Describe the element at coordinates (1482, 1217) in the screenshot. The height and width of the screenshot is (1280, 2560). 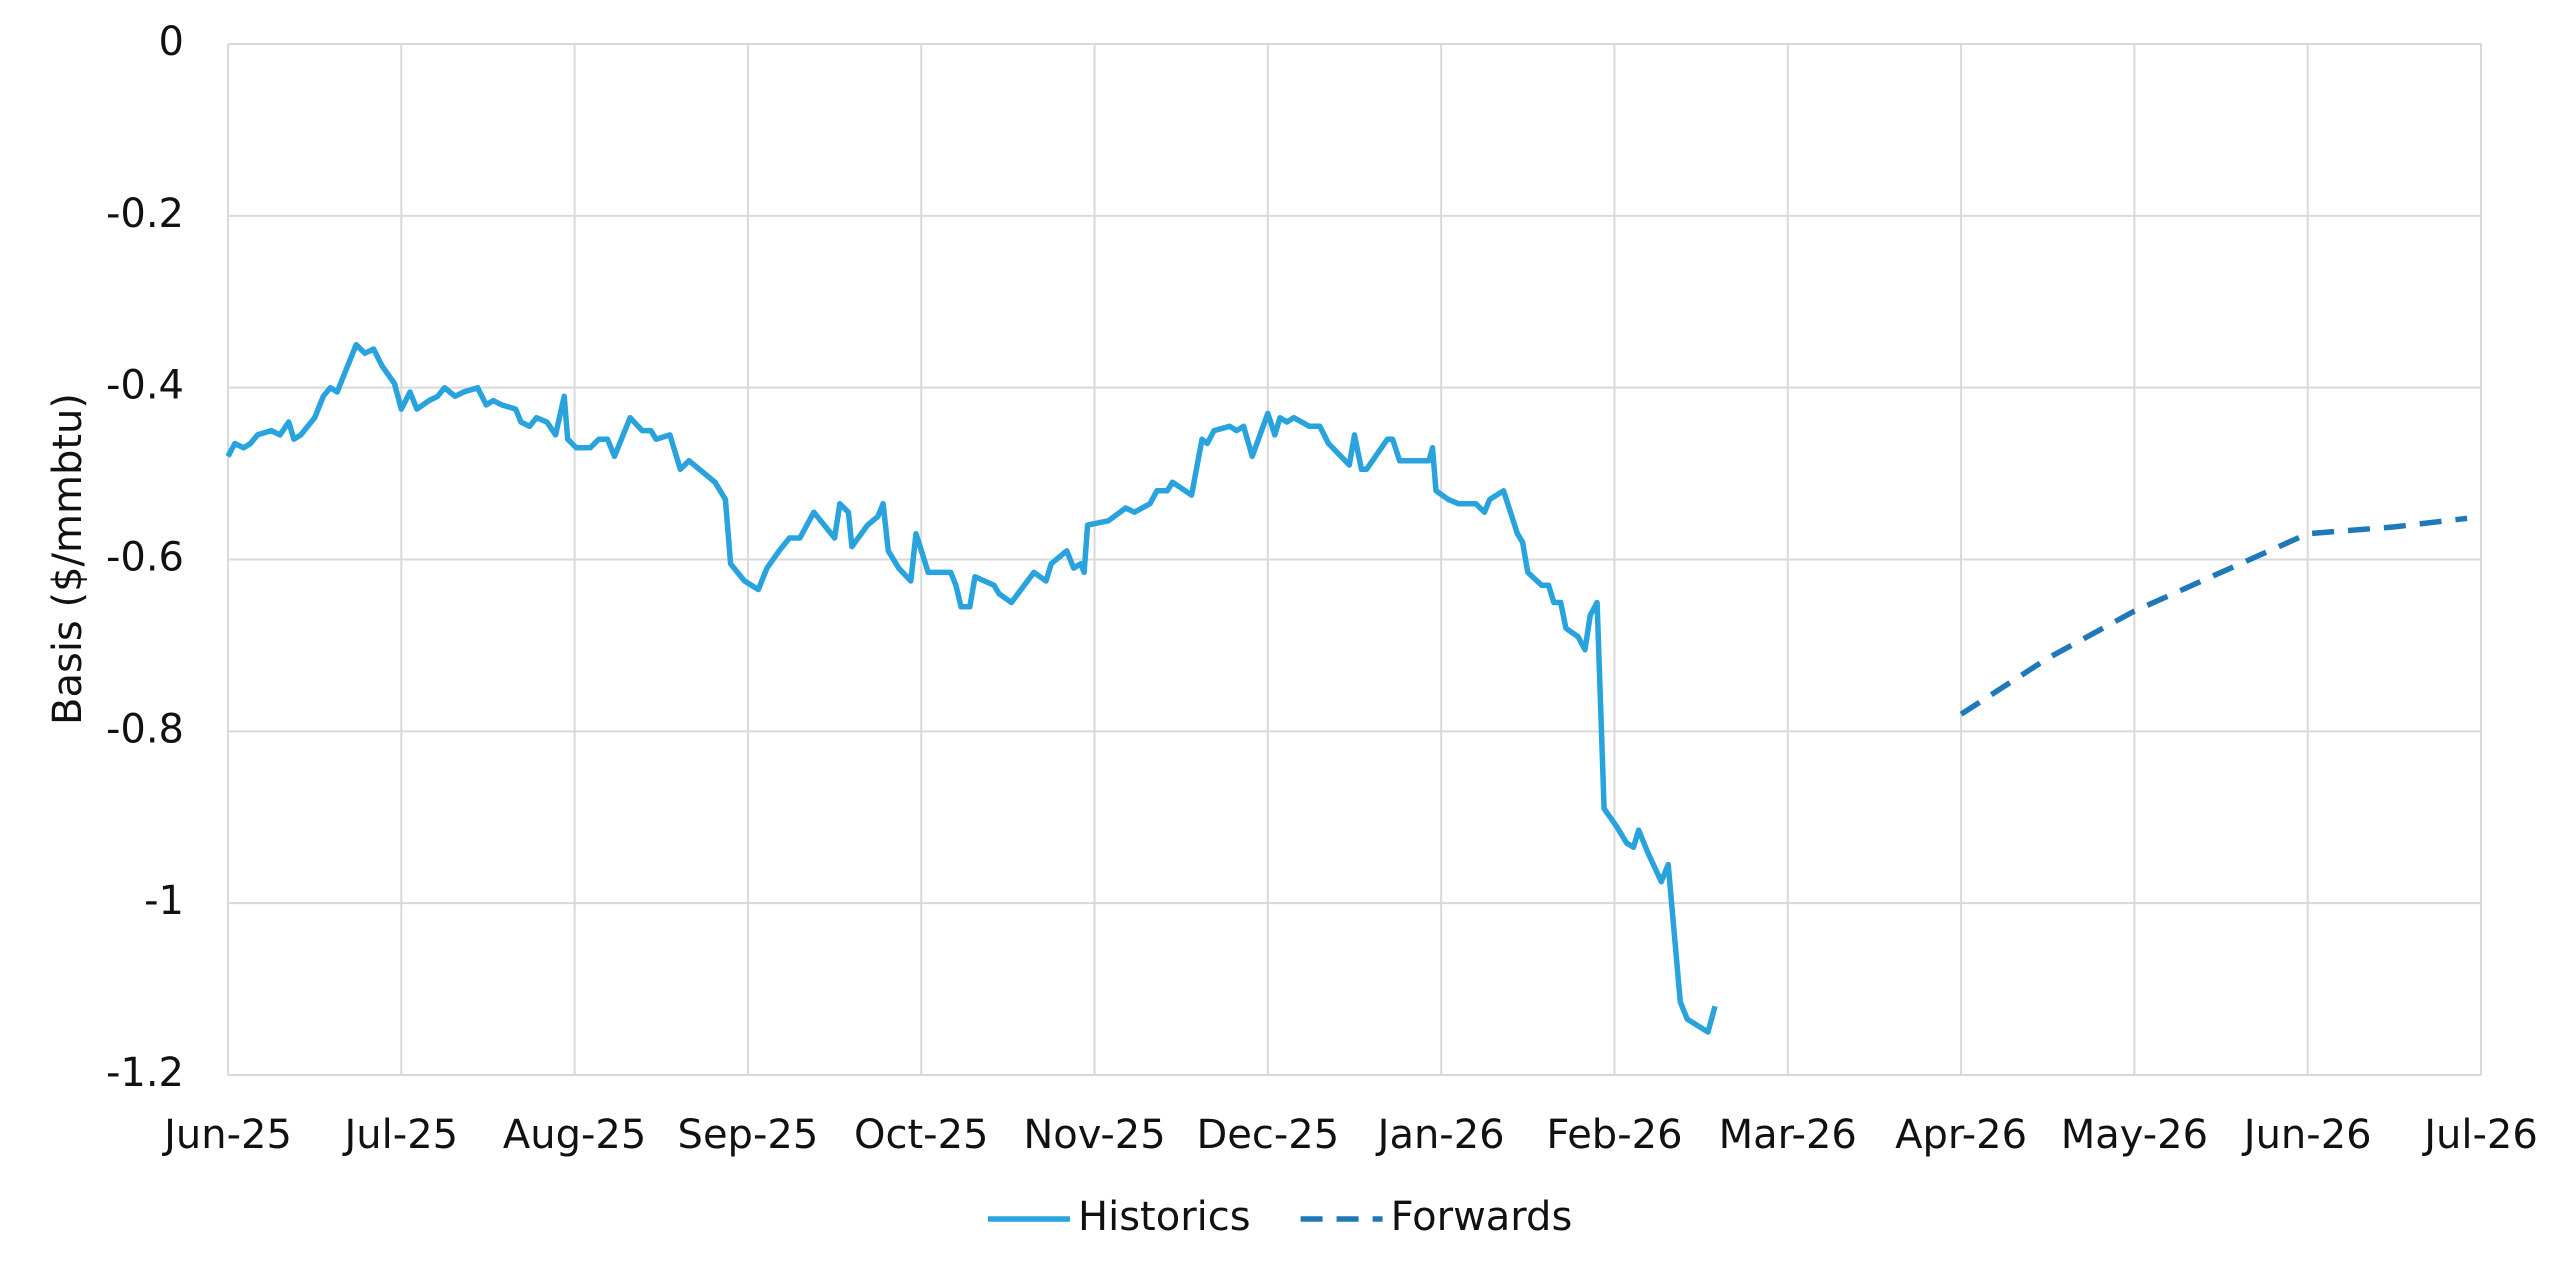
I see `legend-label: Forwards` at that location.